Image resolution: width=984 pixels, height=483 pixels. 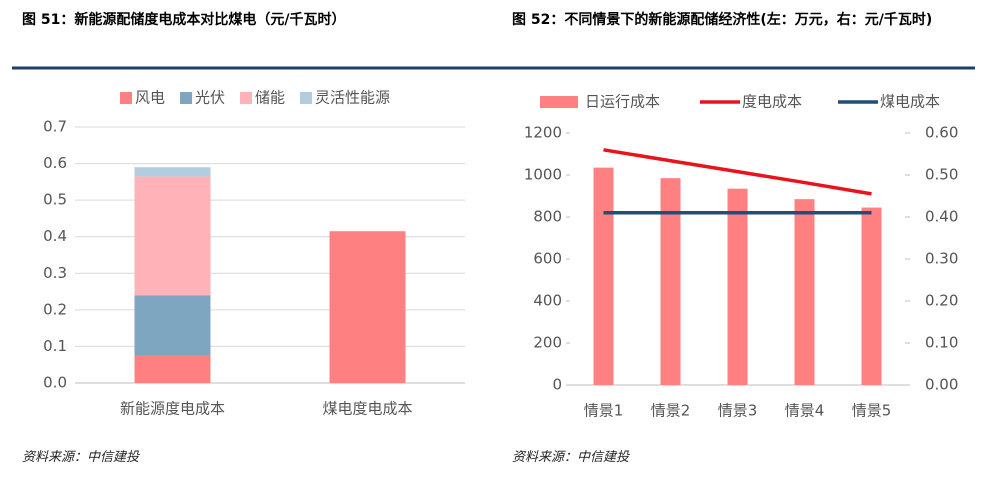 What do you see at coordinates (547, 301) in the screenshot?
I see `y-tick-label: 400` at bounding box center [547, 301].